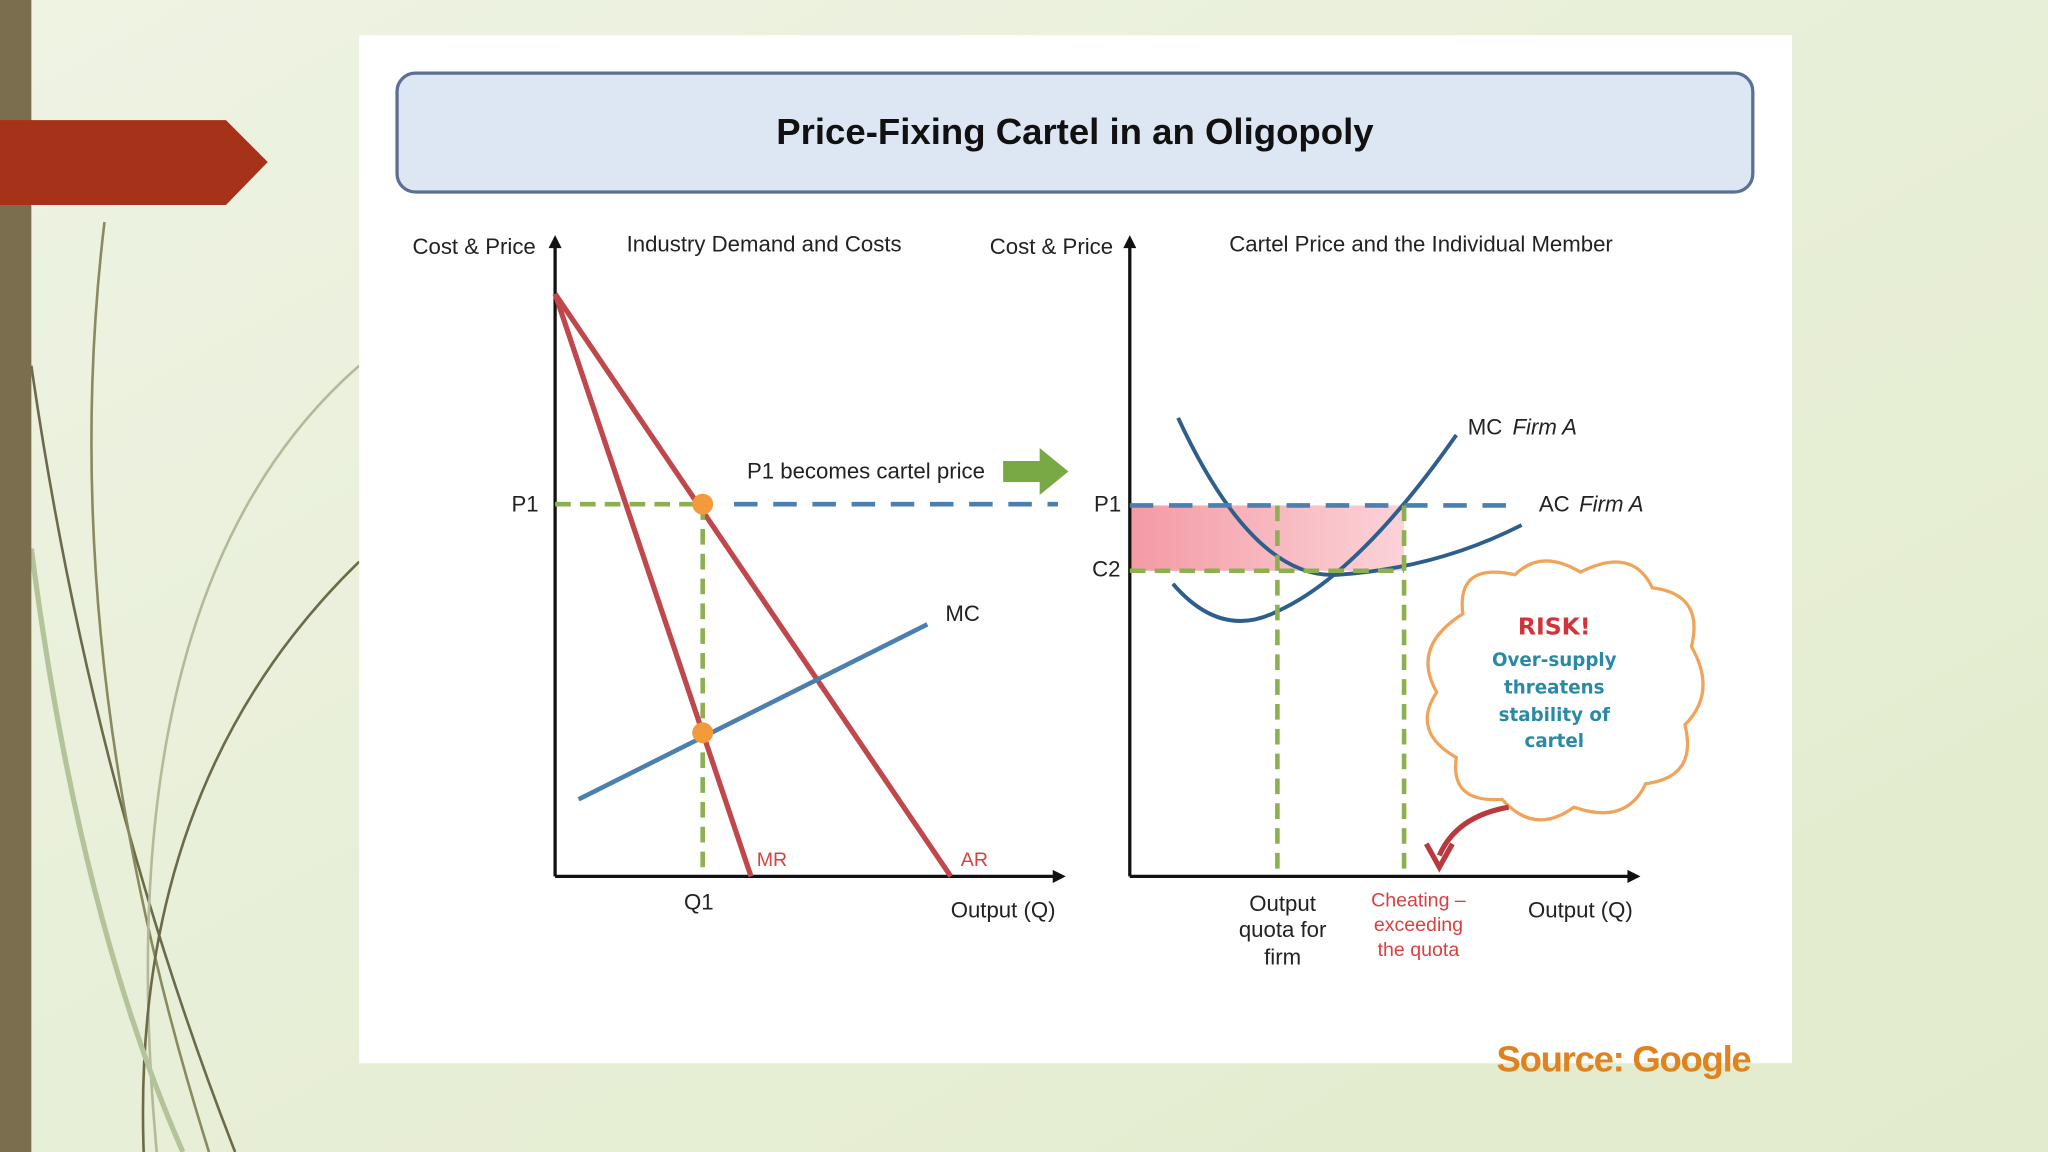  What do you see at coordinates (1418, 925) in the screenshot?
I see `cheating-label: exceeding` at bounding box center [1418, 925].